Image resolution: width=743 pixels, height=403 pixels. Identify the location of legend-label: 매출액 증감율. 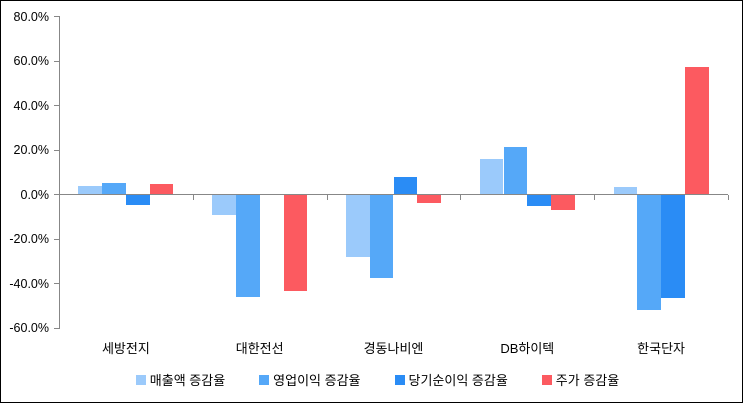
(187, 380).